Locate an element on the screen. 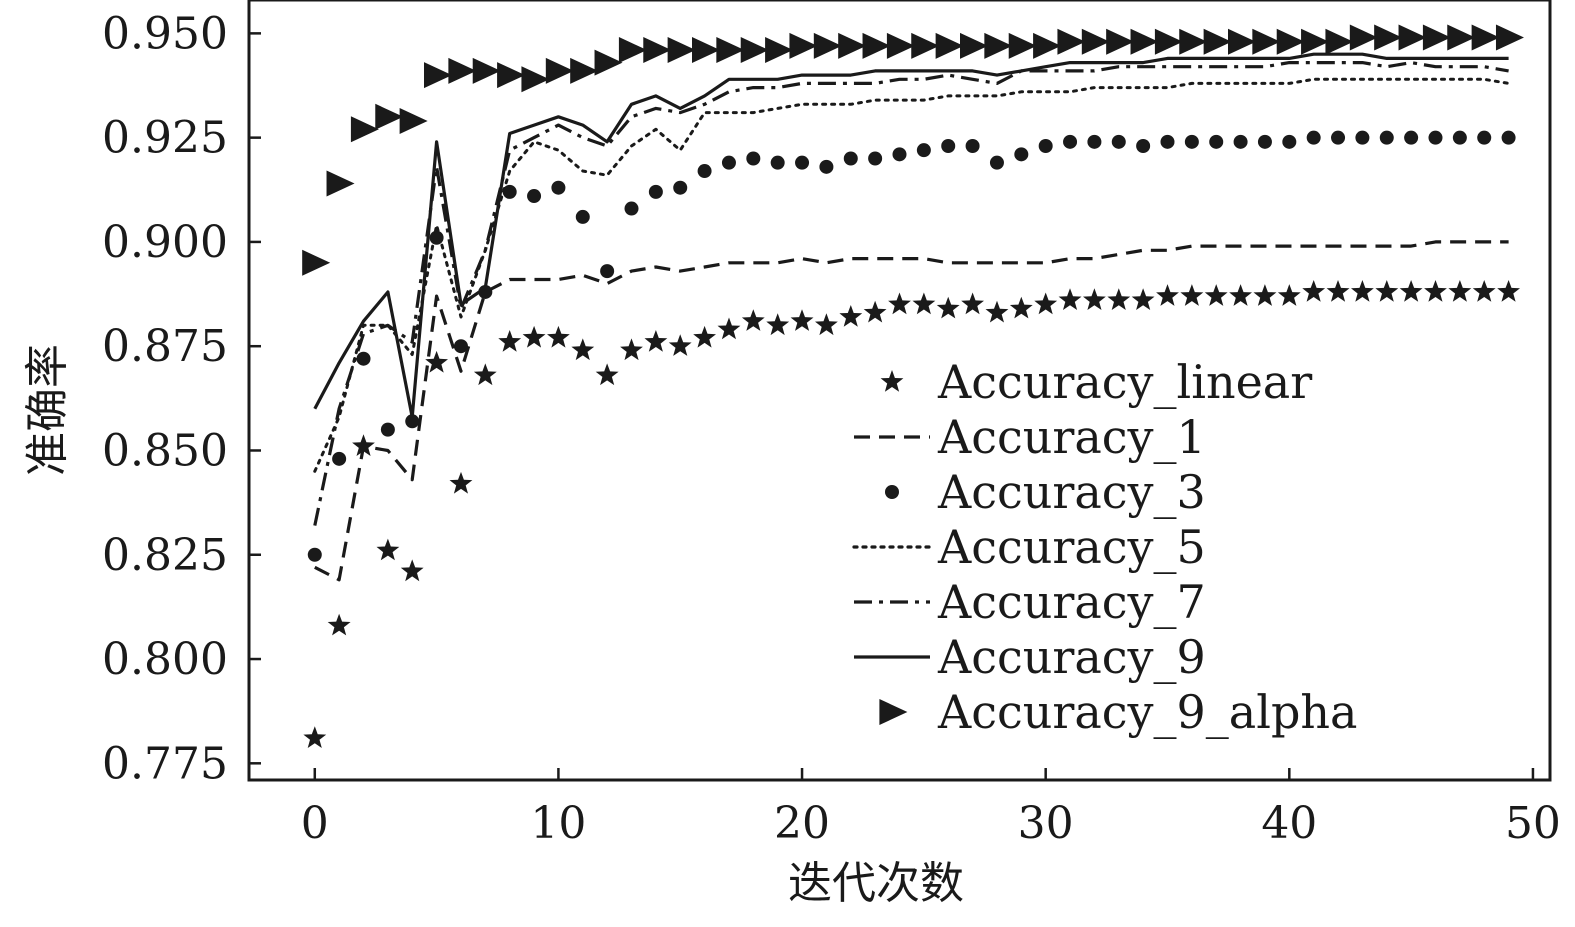  legend-item-accuracy-9: Accuracy_9 is located at coordinates (1030, 657).